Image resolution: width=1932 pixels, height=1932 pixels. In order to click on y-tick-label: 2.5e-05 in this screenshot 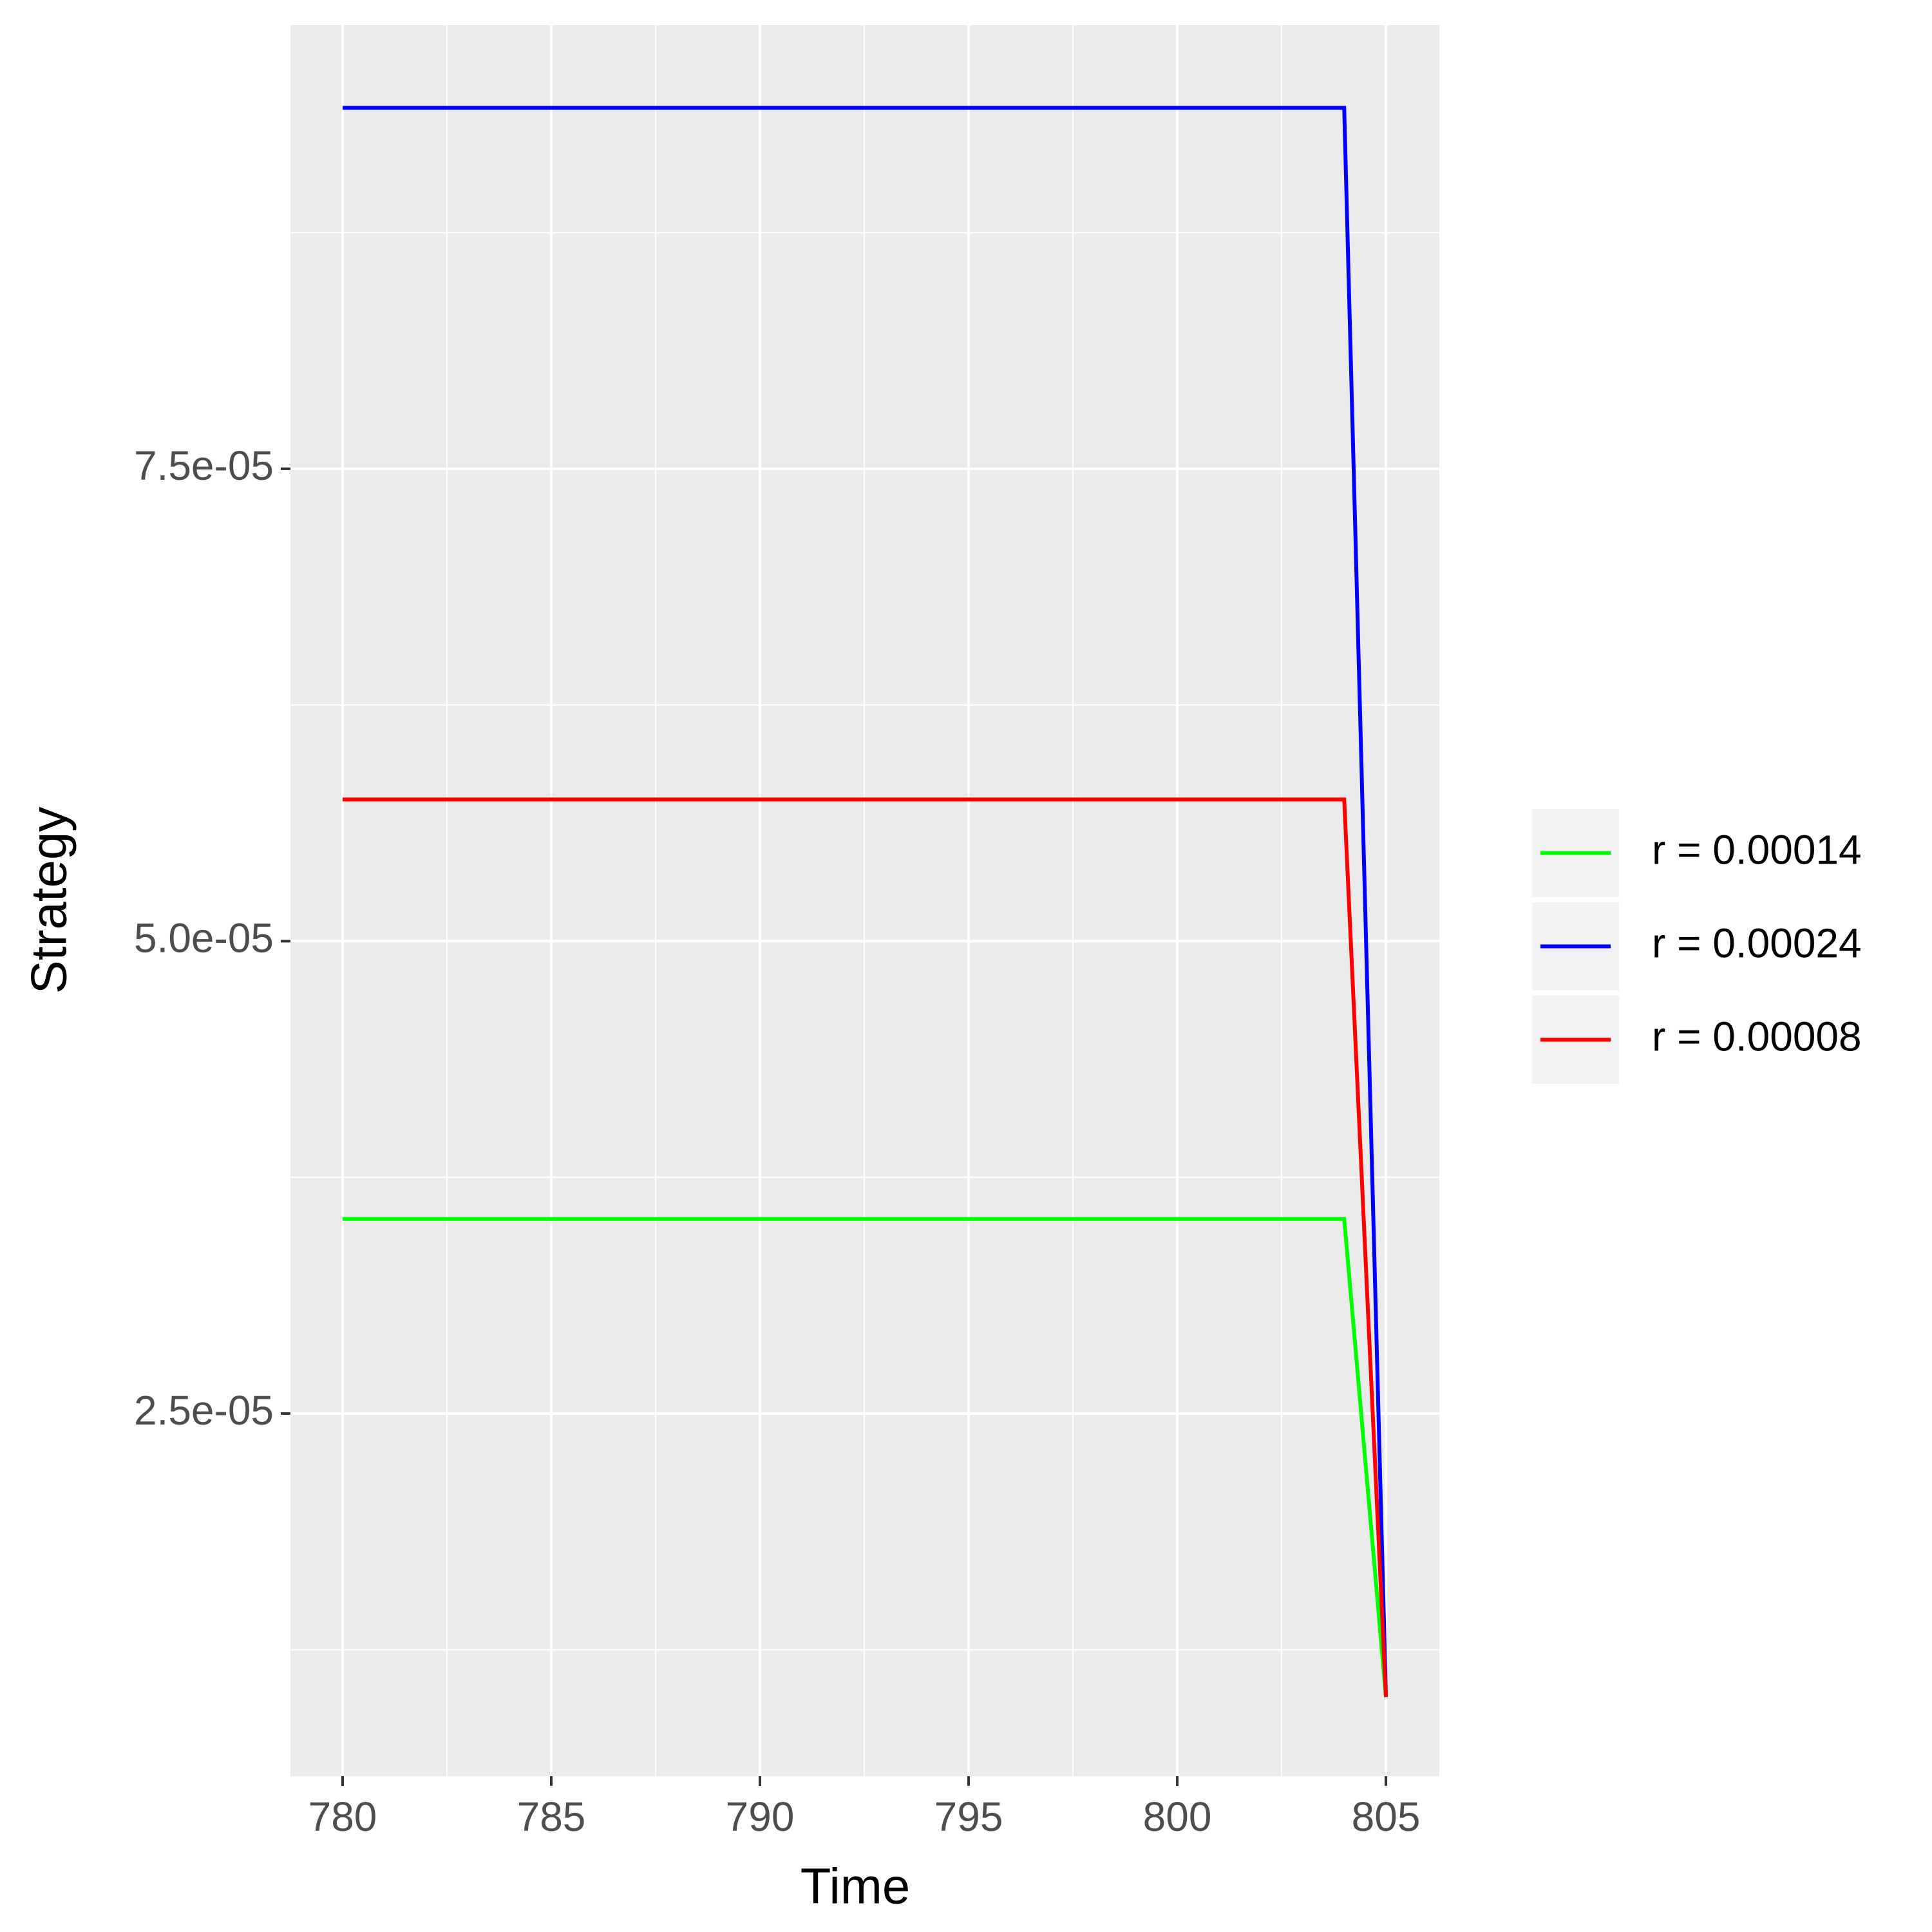, I will do `click(204, 1411)`.